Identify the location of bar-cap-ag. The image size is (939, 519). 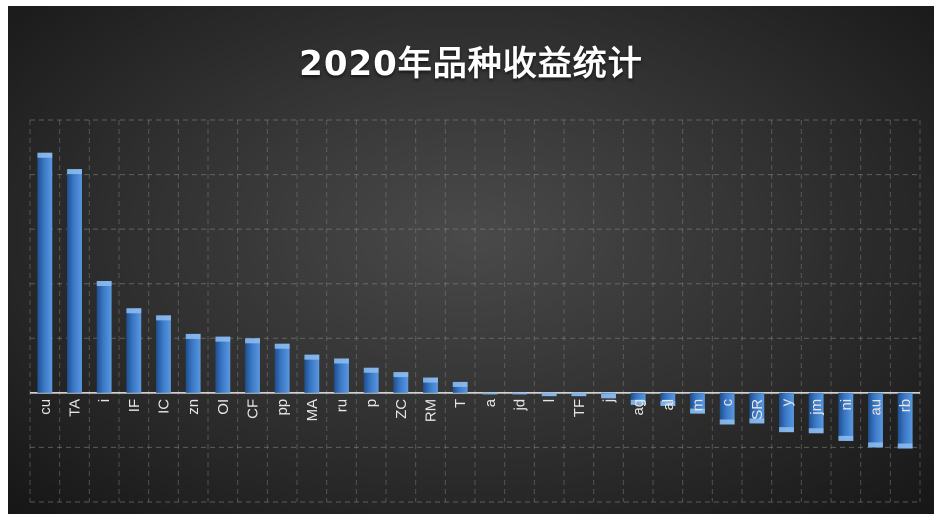
(638, 402).